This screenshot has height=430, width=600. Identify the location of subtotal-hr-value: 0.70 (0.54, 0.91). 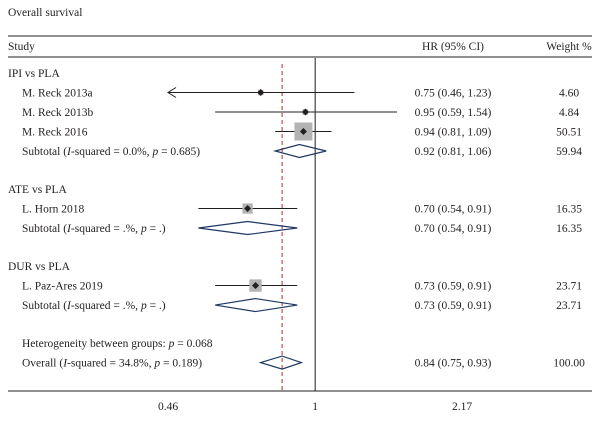
(453, 229).